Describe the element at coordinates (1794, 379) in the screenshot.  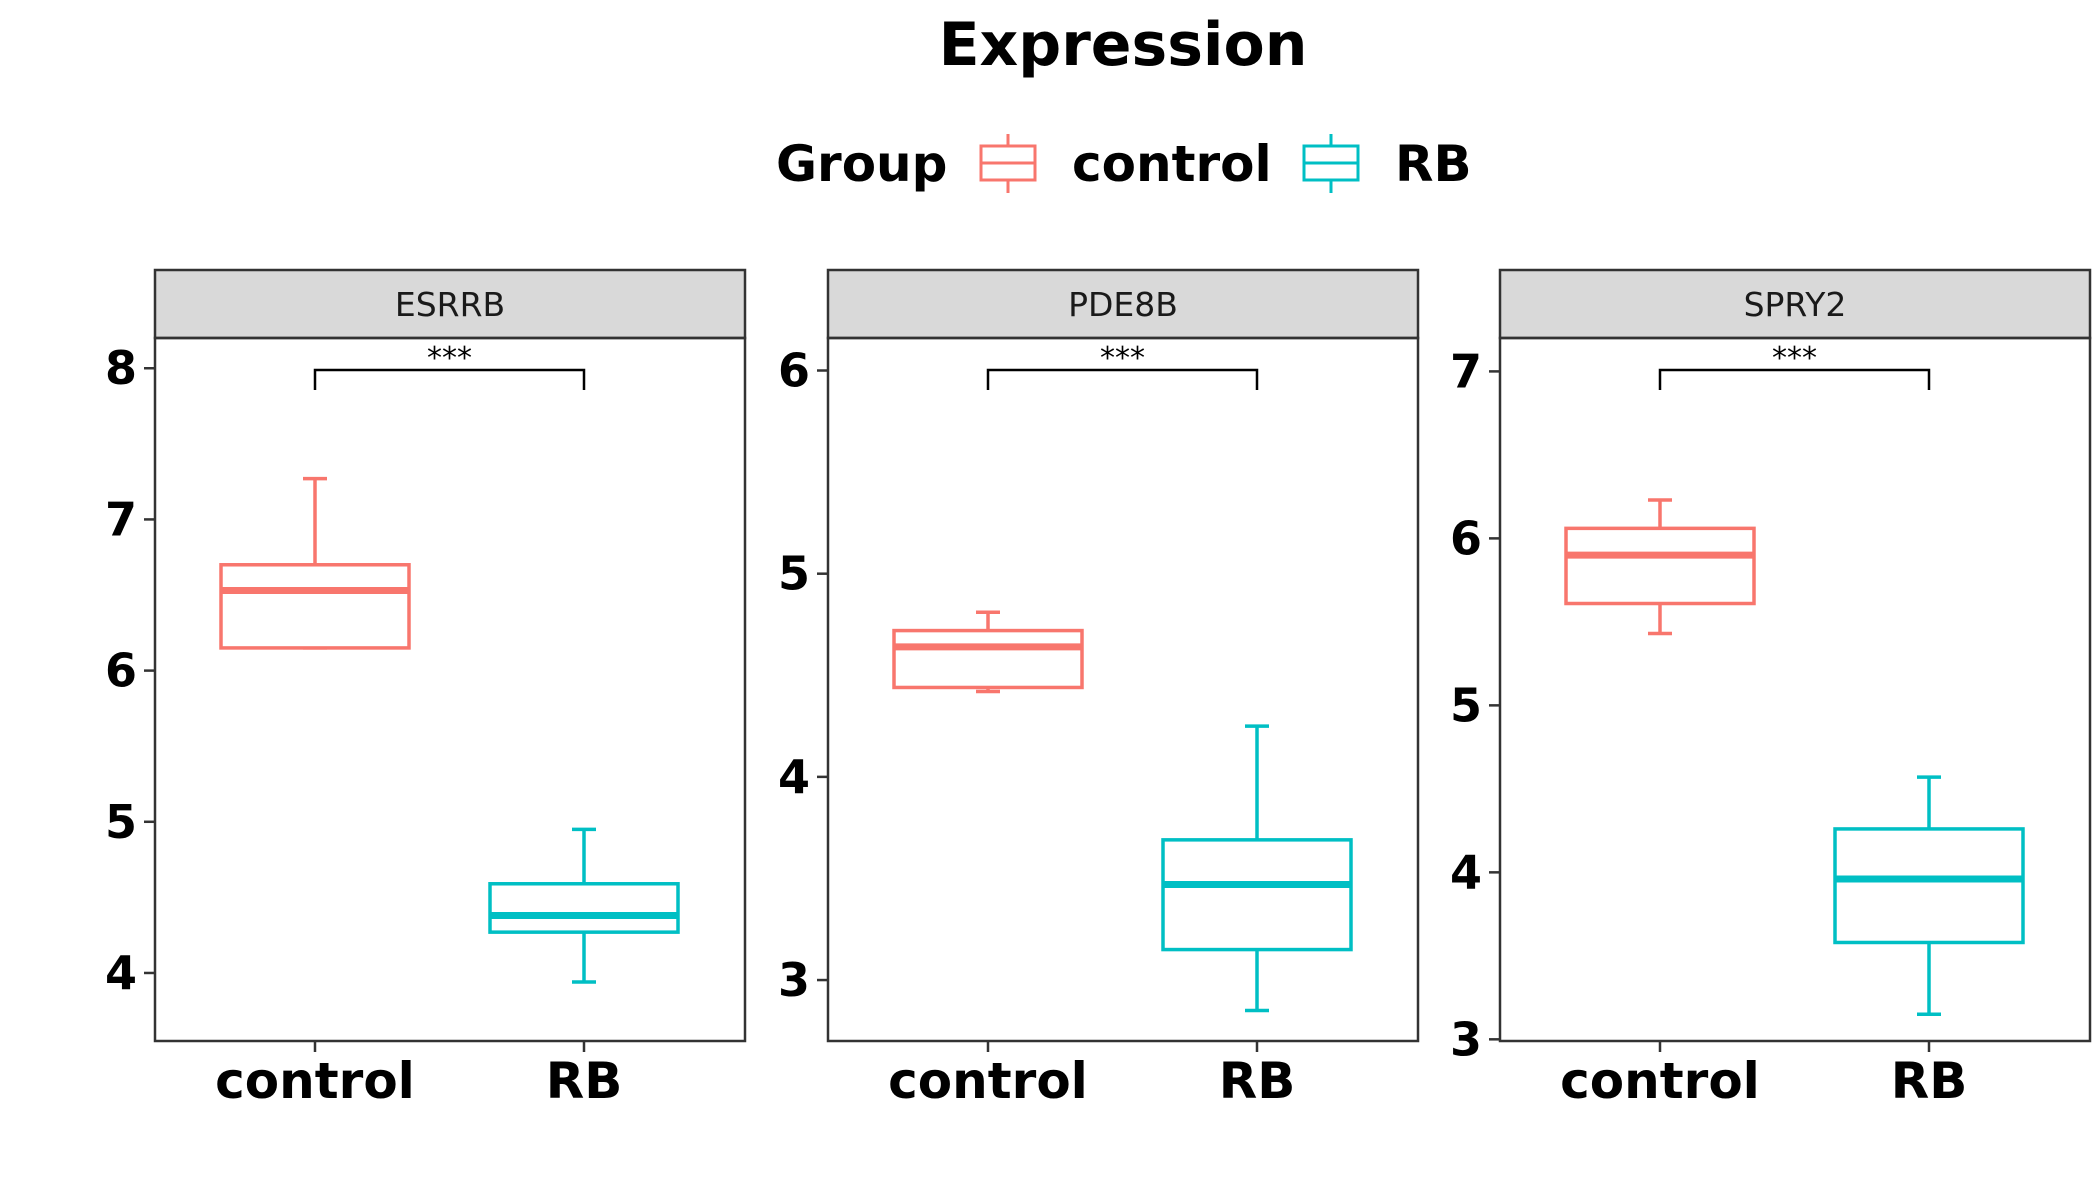
I see `significance-bracket-spry2` at that location.